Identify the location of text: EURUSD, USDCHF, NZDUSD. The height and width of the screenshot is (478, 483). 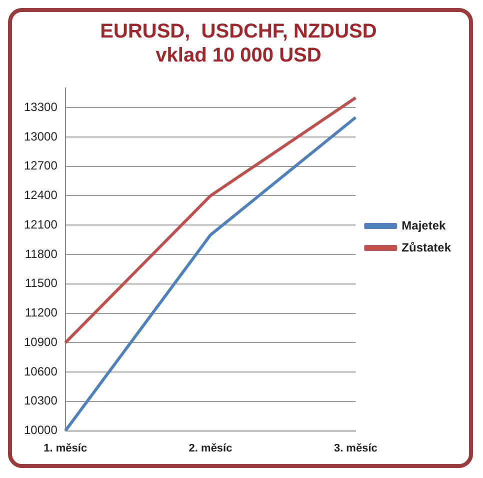
(238, 31).